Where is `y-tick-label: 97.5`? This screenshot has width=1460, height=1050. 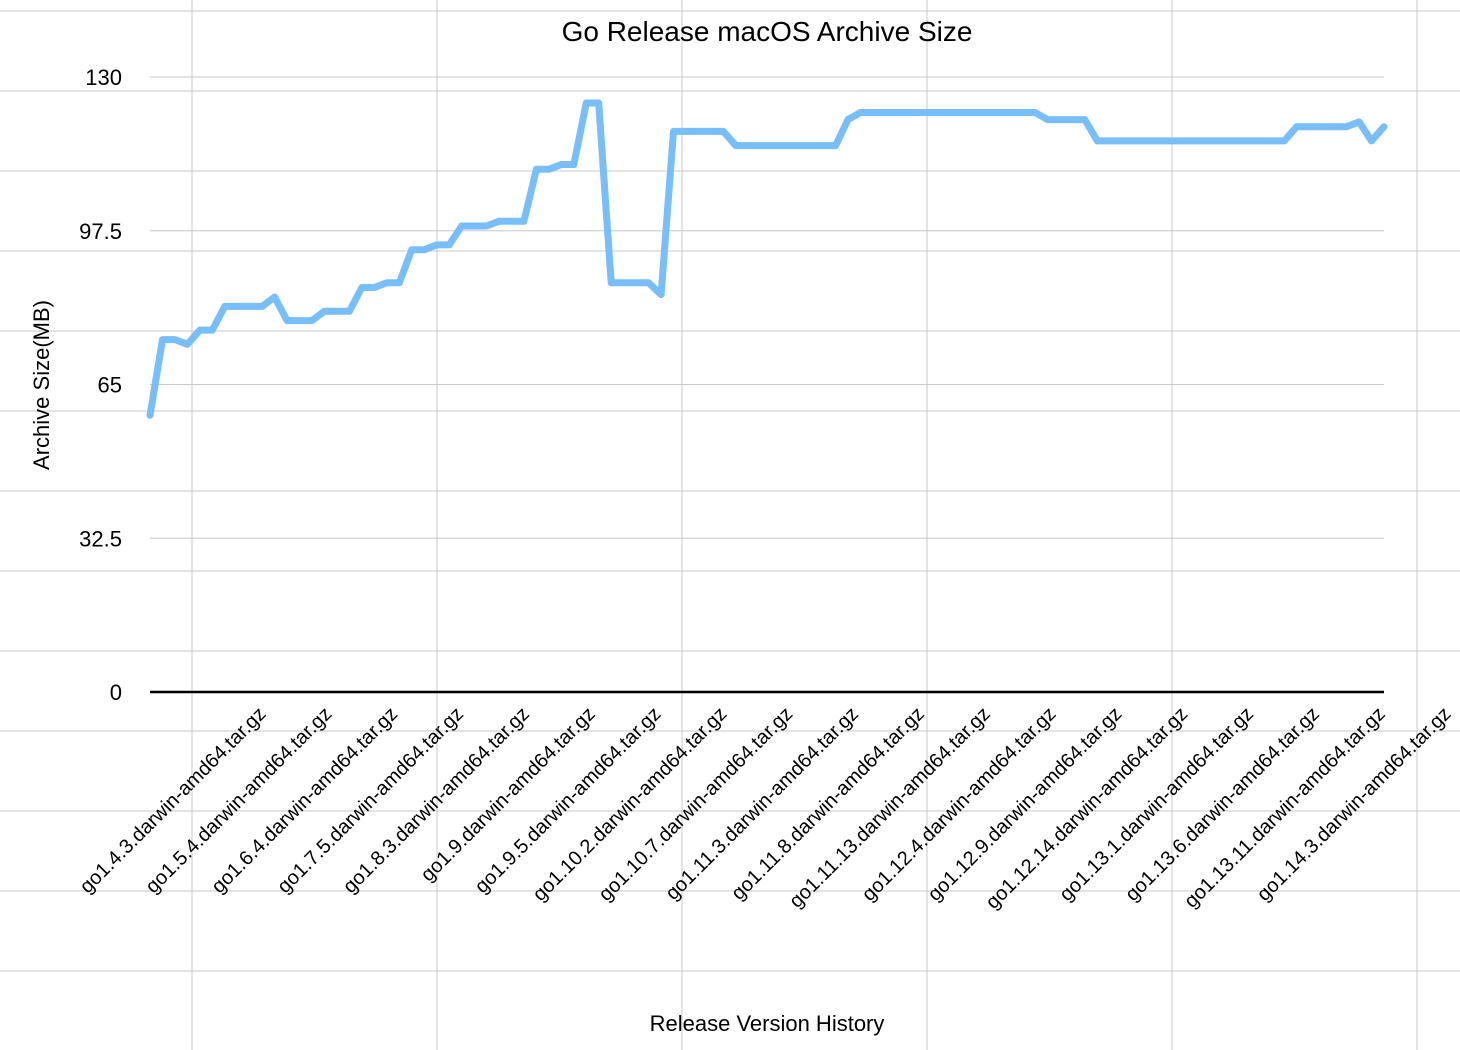 y-tick-label: 97.5 is located at coordinates (100, 231).